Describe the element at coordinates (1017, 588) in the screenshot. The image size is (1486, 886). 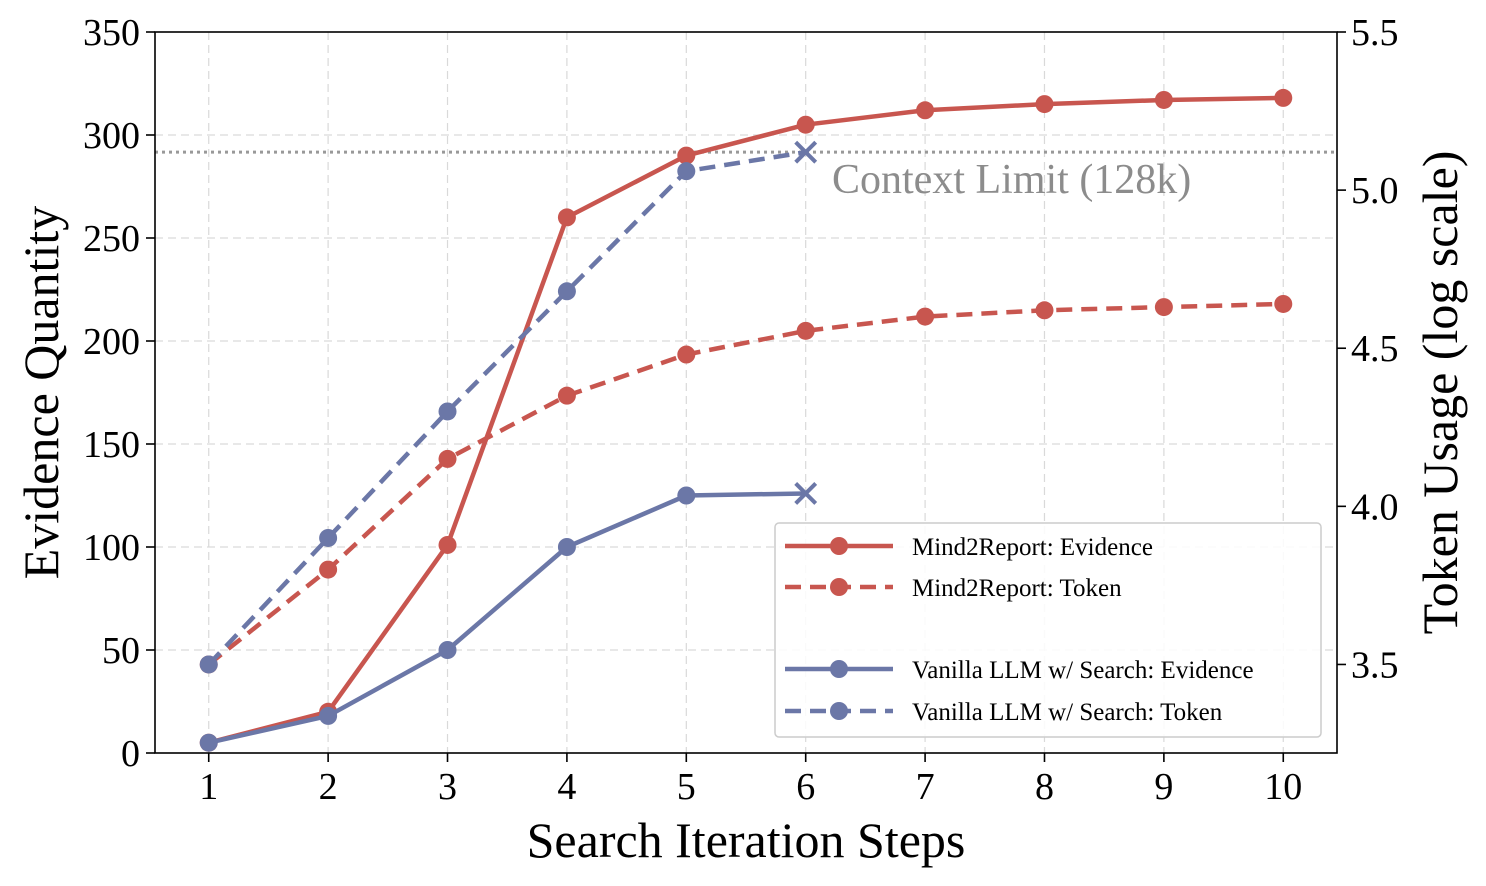
I see `legend-label: Mind2Report: Token` at that location.